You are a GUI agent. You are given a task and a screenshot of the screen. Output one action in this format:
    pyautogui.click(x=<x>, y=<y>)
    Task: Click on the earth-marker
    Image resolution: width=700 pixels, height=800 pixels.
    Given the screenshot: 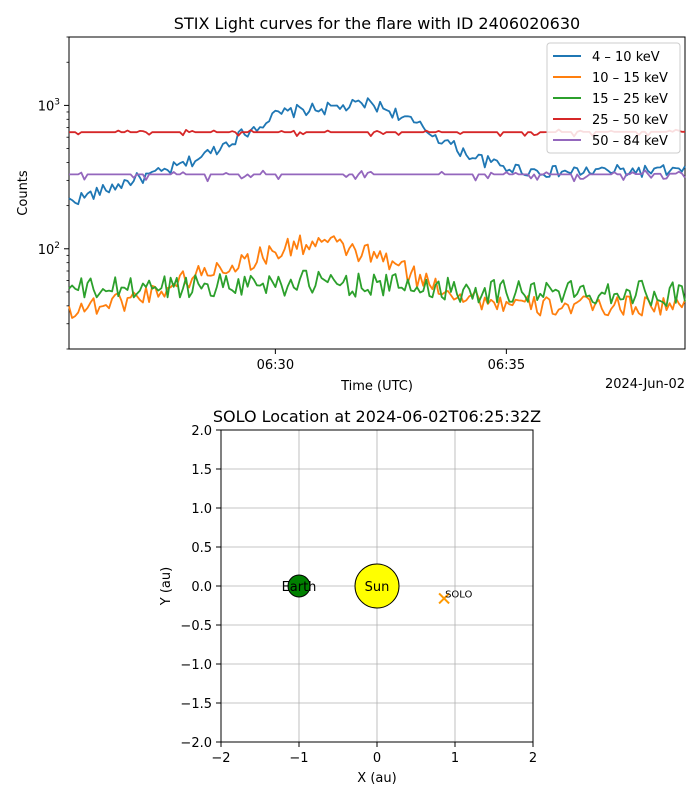 What is the action you would take?
    pyautogui.click(x=299, y=586)
    